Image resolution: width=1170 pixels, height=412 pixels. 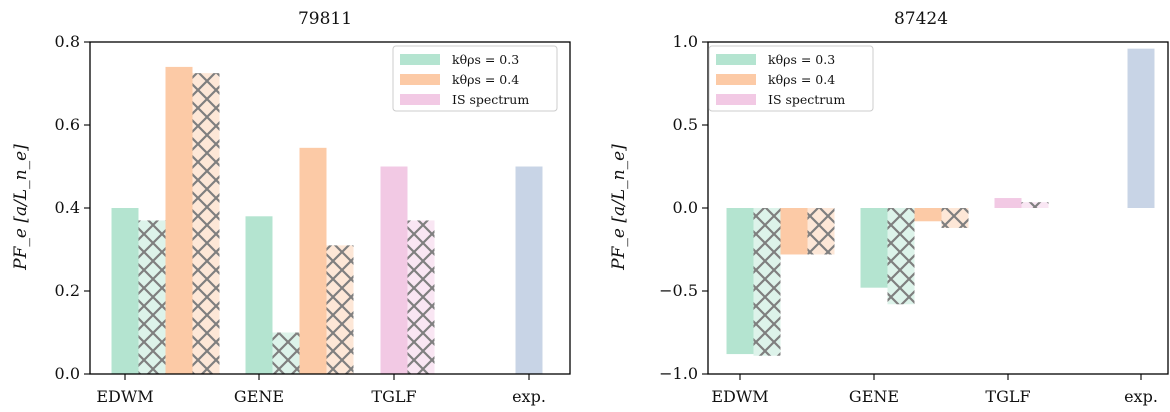 What do you see at coordinates (678, 373) in the screenshot?
I see `y-tick-label: −1.0` at bounding box center [678, 373].